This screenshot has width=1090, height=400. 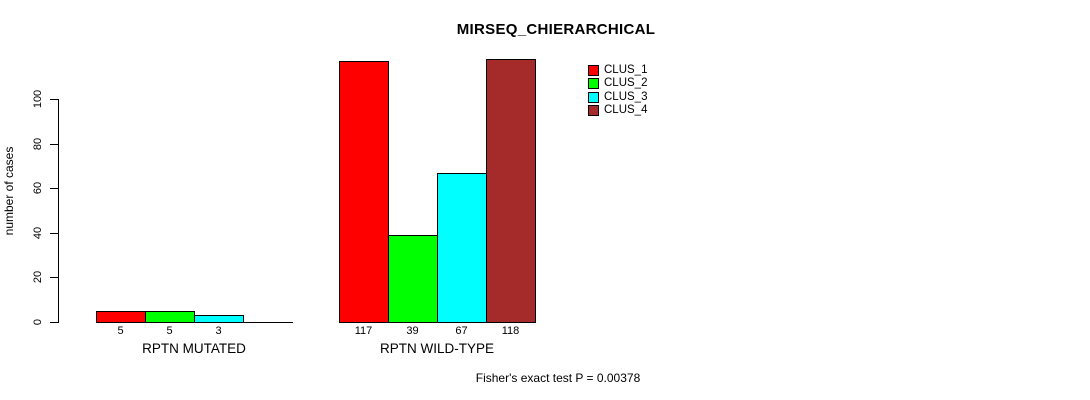 What do you see at coordinates (194, 348) in the screenshot?
I see `x-category-label: RPTN MUTATED` at bounding box center [194, 348].